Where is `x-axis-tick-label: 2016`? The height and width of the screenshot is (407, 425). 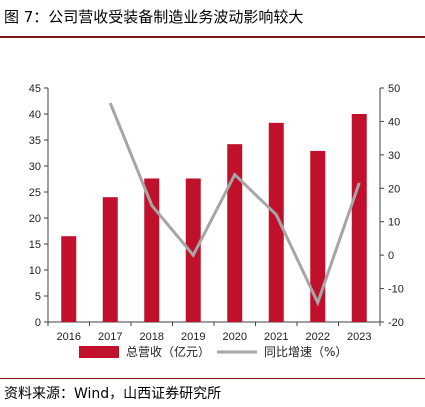
x-axis-tick-label: 2016 is located at coordinates (69, 337).